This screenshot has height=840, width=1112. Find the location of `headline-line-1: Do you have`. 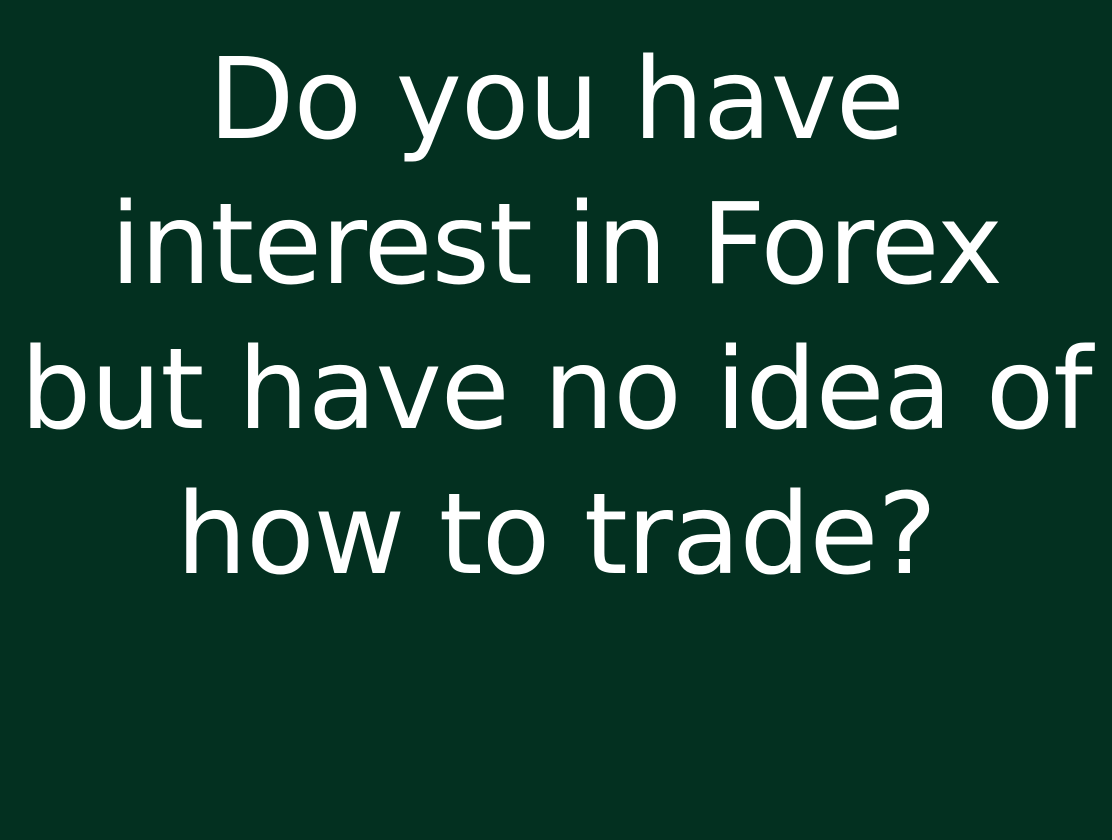

headline-line-1: Do you have is located at coordinates (556, 100).